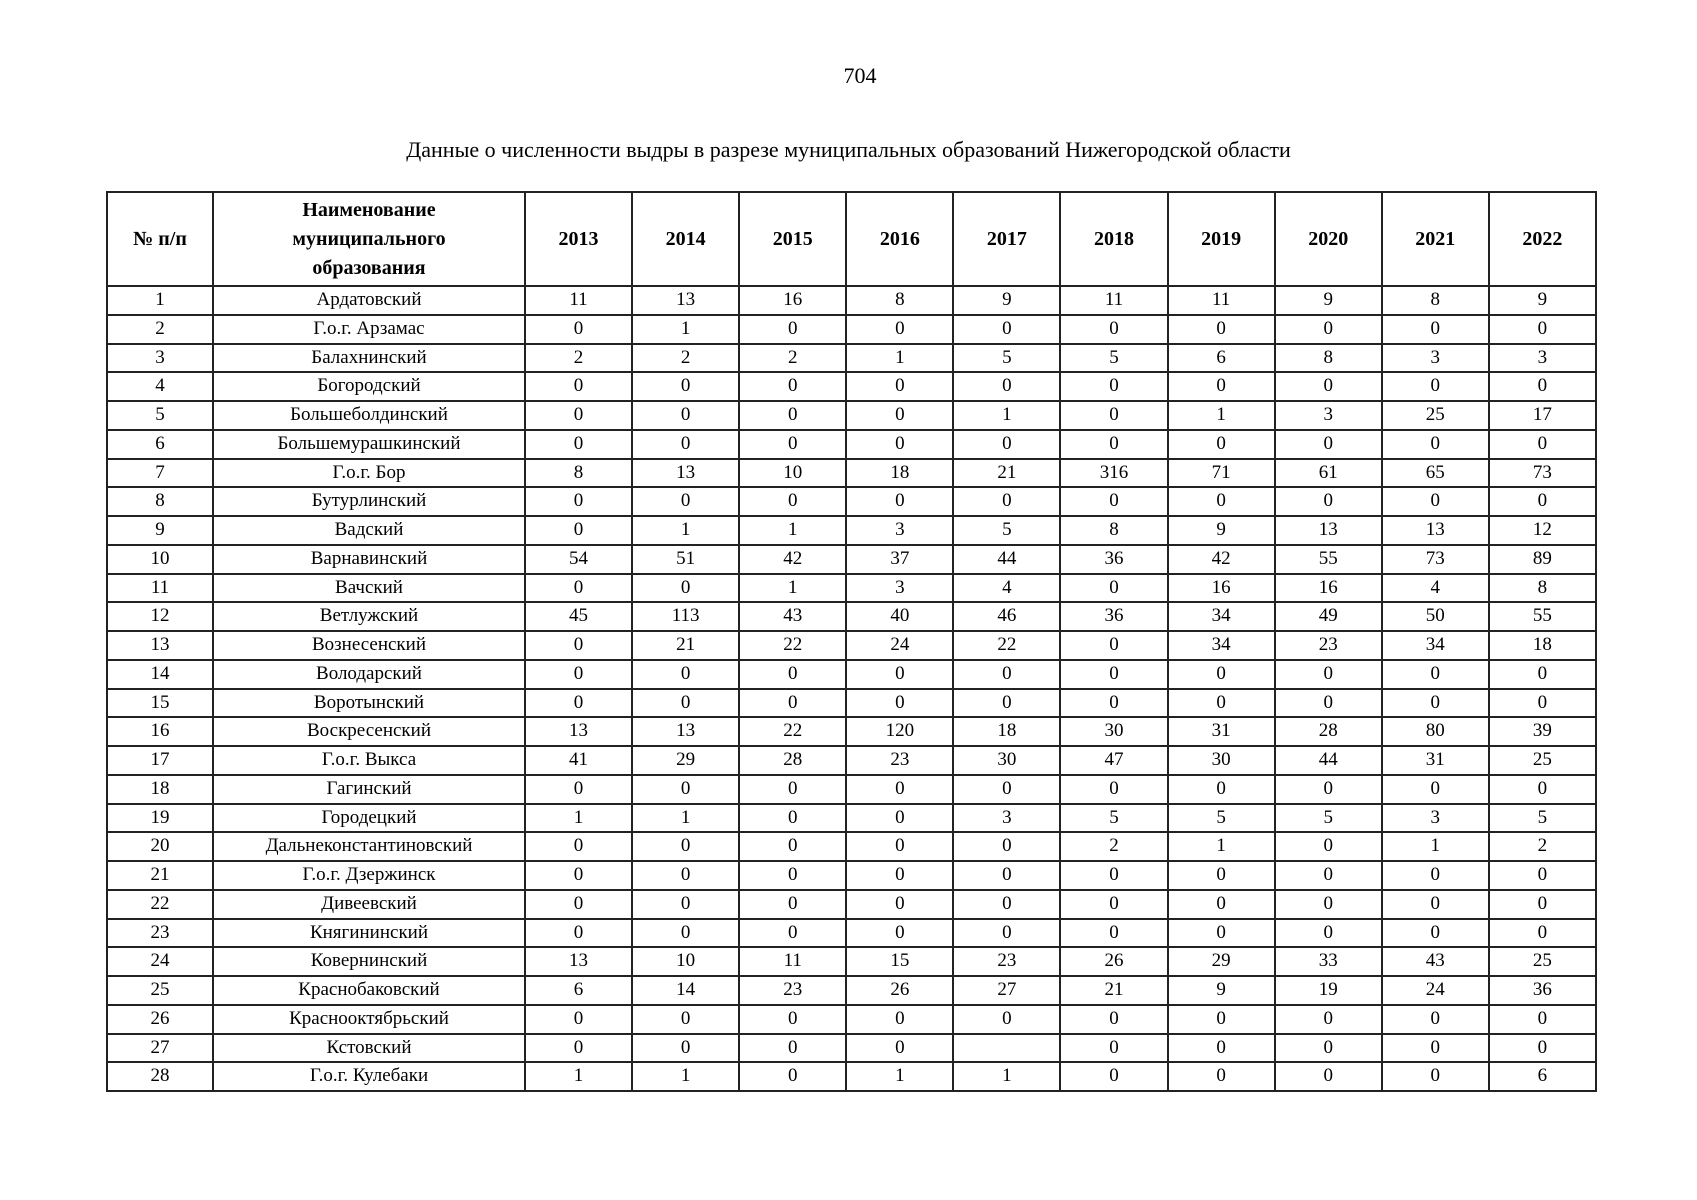 Image resolution: width=1697 pixels, height=1200 pixels. I want to click on table-row: 1 Ардатовский 11 13 16 8 9 11 11 9 8 9, so click(852, 300).